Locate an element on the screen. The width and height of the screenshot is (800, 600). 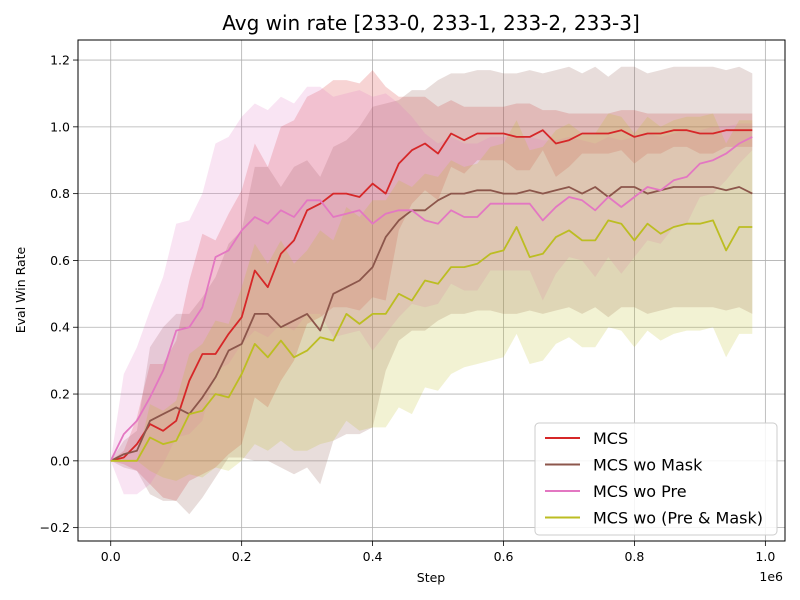
legend-box is located at coordinates (656, 479).